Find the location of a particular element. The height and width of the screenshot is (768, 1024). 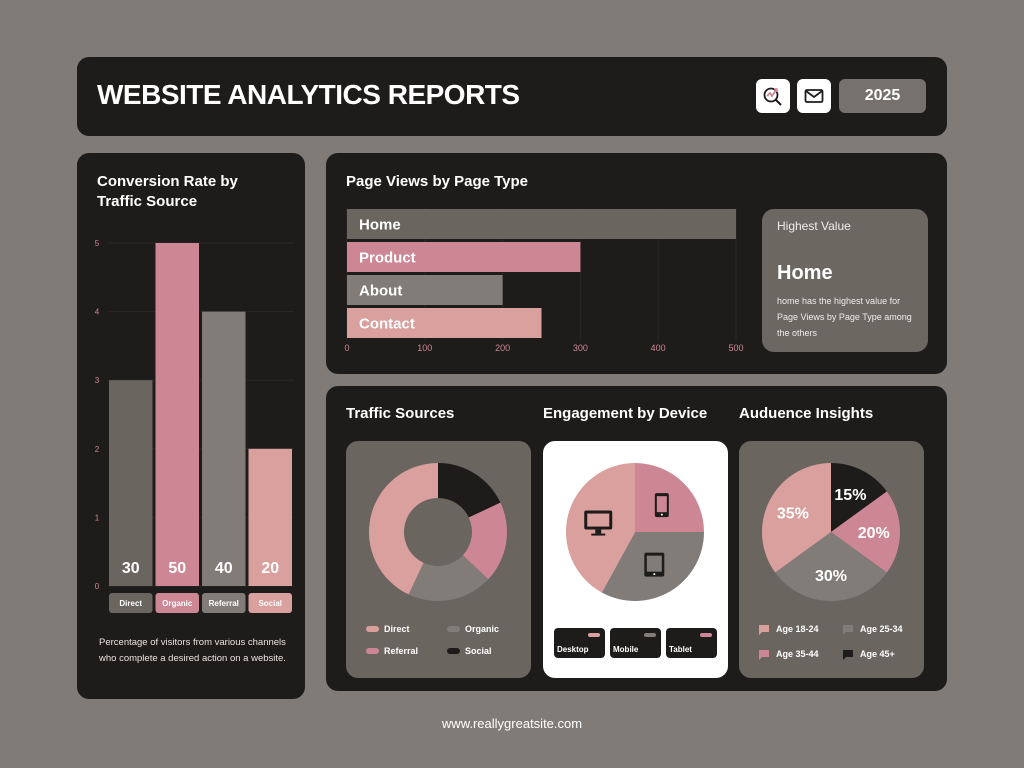

device-label: Desktop is located at coordinates (573, 649).